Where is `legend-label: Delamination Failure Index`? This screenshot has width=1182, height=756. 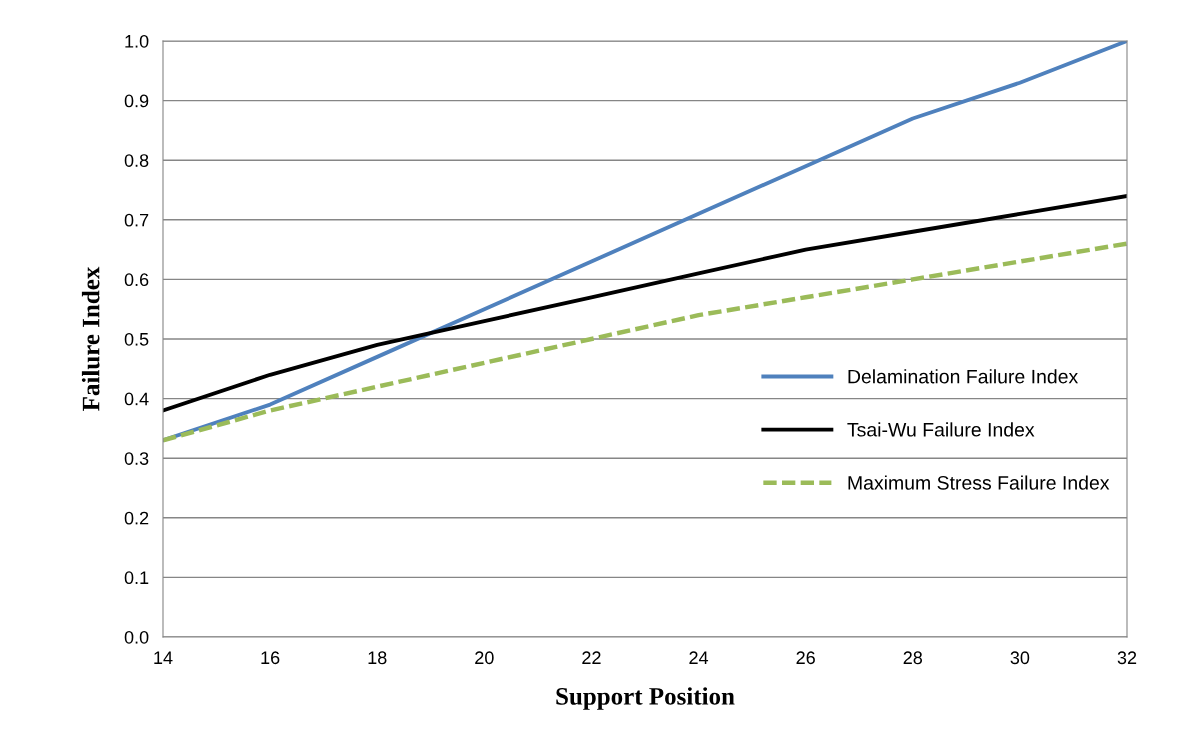
legend-label: Delamination Failure Index is located at coordinates (963, 376).